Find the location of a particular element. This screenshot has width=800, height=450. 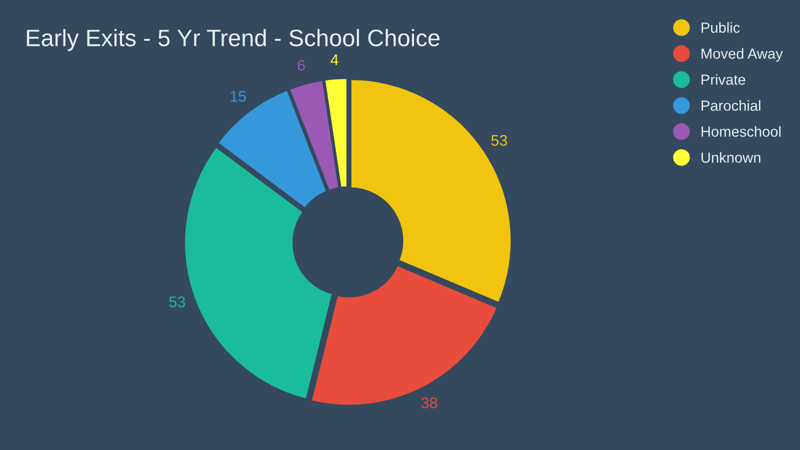

legend-label: Homeschool is located at coordinates (741, 131).